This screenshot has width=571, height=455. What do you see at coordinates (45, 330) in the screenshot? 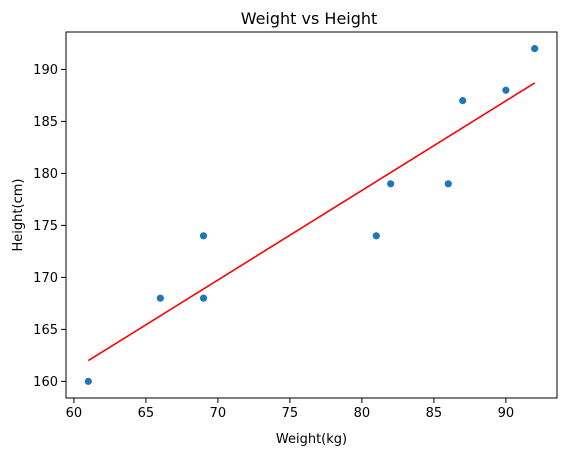
I see `y-tick-label: 165` at bounding box center [45, 330].